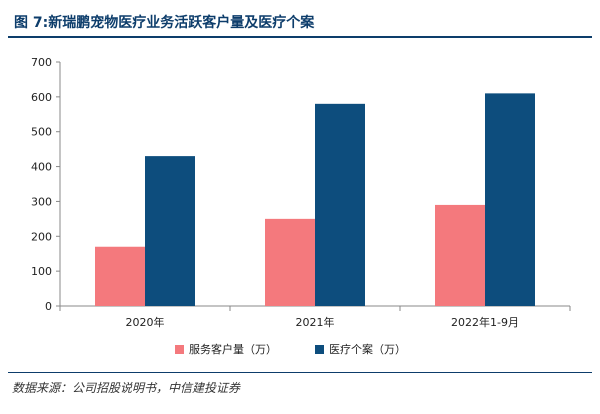 This screenshot has height=414, width=600. Describe the element at coordinates (290, 349) in the screenshot. I see `legend: 服务客户量（万） 医疗个案（万）` at that location.